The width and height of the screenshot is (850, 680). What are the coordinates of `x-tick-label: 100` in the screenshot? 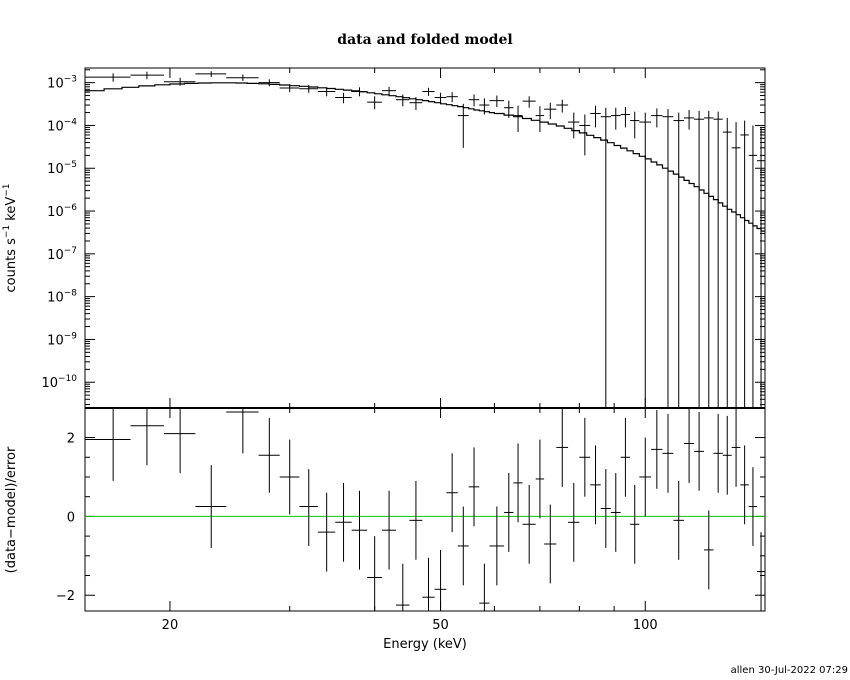 It's located at (645, 625).